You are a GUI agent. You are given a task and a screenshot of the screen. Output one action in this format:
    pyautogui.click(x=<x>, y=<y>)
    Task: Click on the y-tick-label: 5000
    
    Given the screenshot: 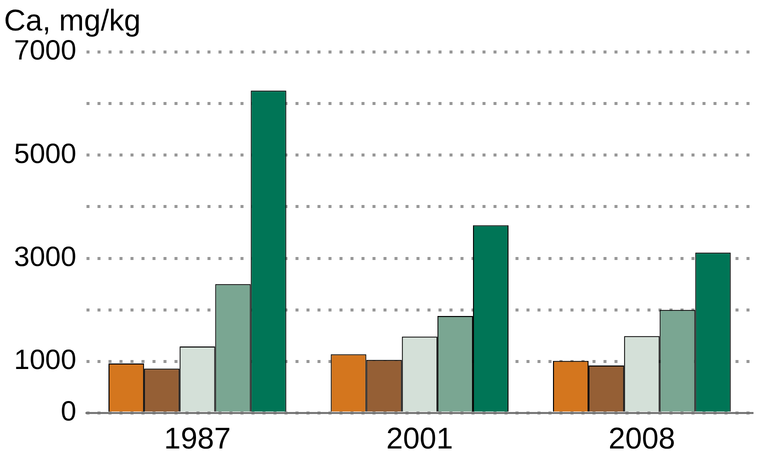 What is the action you would take?
    pyautogui.click(x=45, y=153)
    